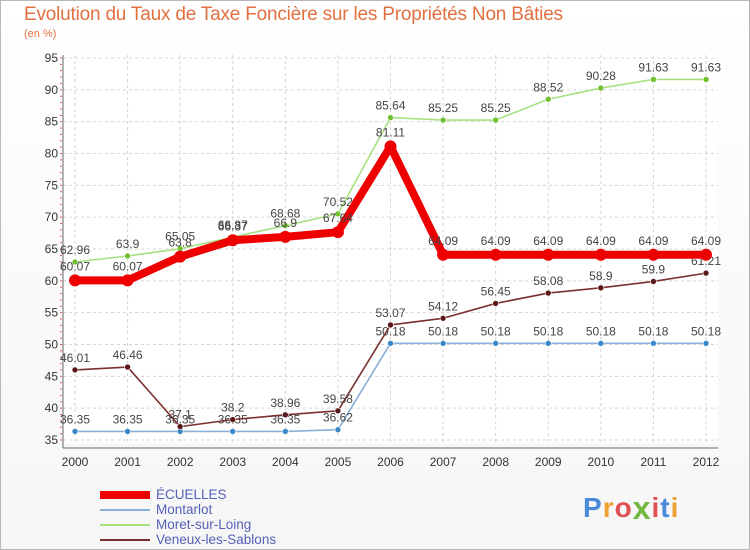  Describe the element at coordinates (654, 462) in the screenshot. I see `x-tick-label: 2011` at that location.